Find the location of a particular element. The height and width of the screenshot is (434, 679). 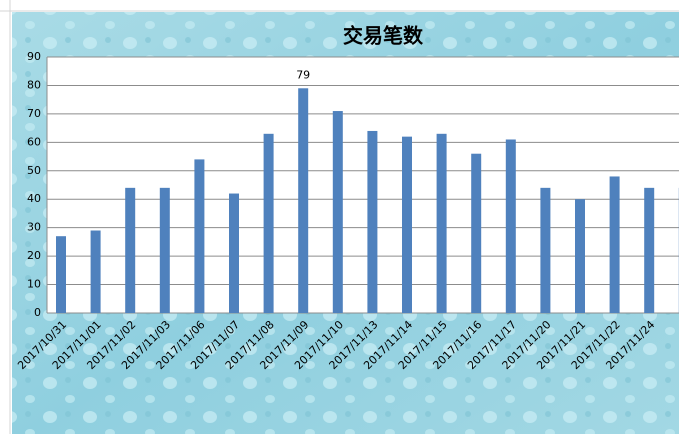

y-tick-label: 30 is located at coordinates (34, 227).